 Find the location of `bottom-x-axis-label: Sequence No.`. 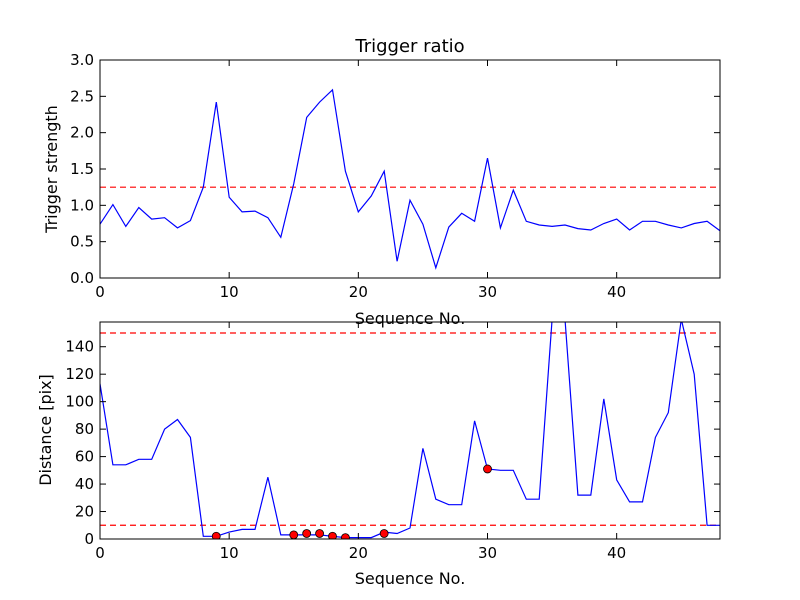

bottom-x-axis-label: Sequence No. is located at coordinates (410, 578).